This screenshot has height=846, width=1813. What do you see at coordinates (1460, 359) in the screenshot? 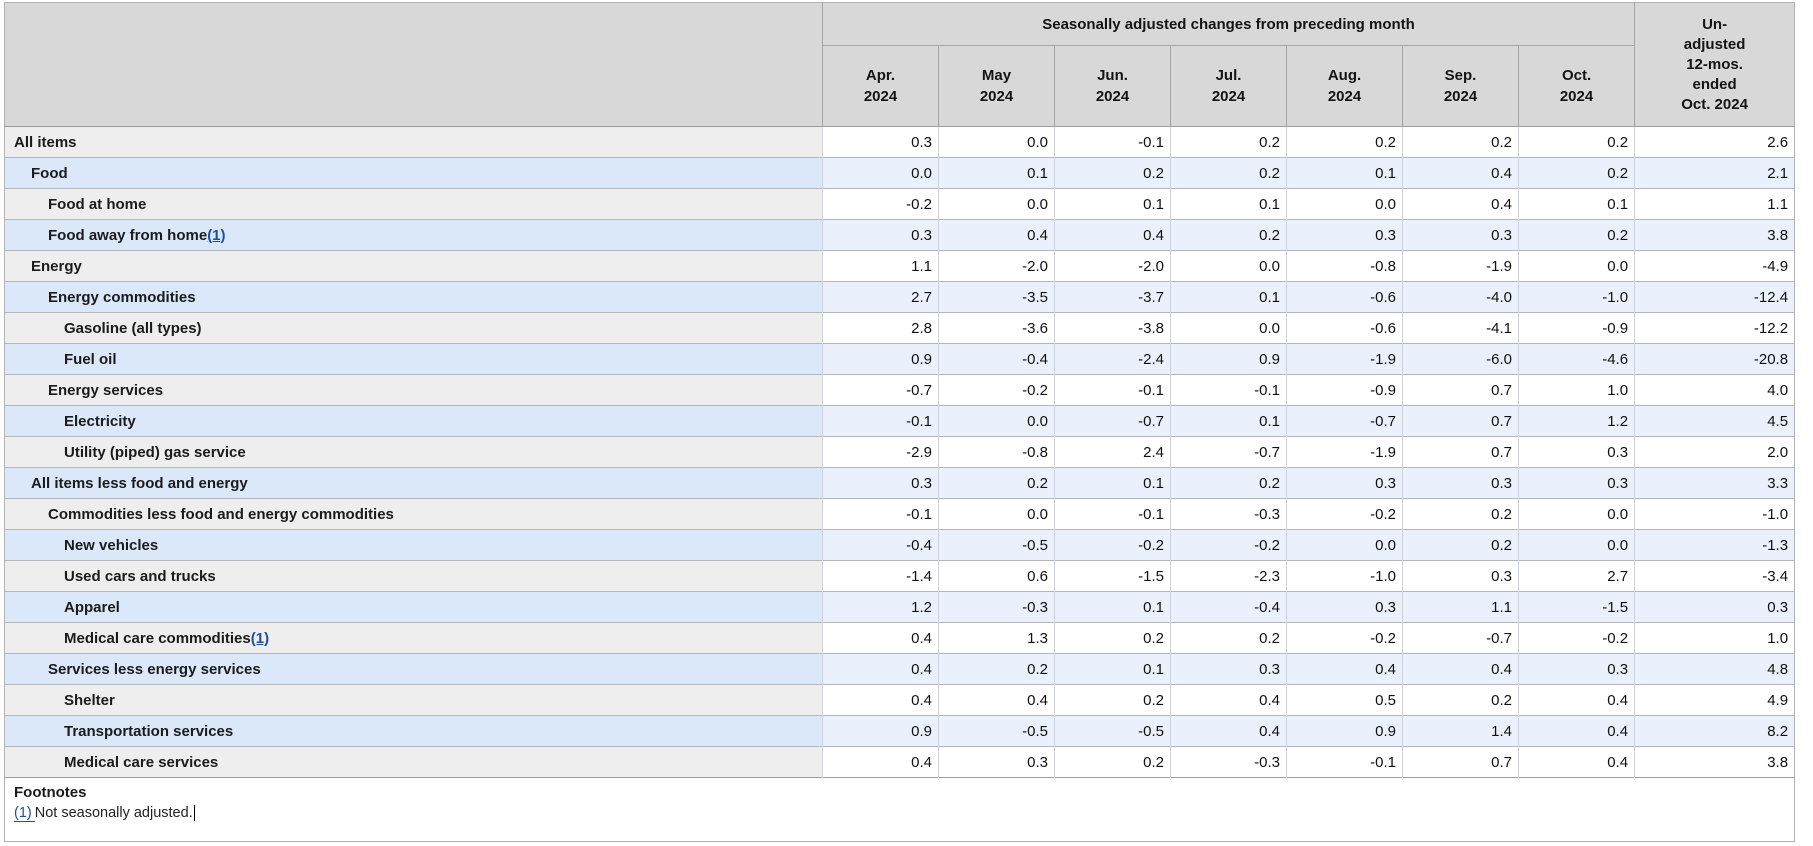
I see `cell-month-value: -6.0` at bounding box center [1460, 359].